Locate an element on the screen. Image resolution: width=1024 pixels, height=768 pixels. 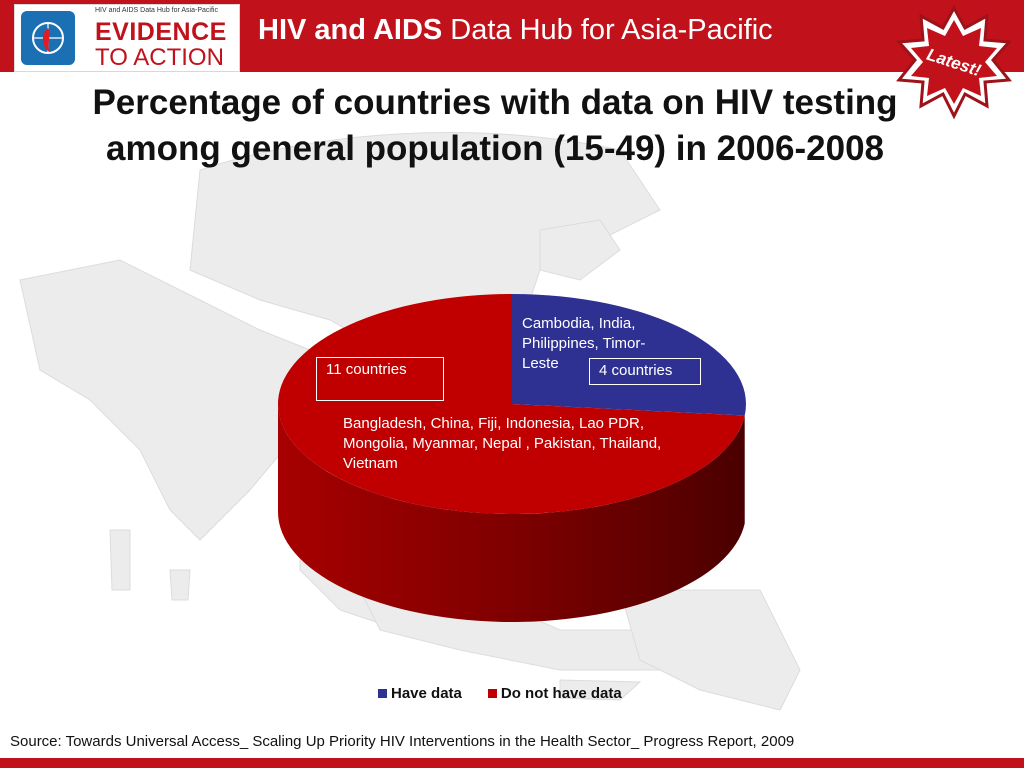
footer-bar is located at coordinates (512, 763).